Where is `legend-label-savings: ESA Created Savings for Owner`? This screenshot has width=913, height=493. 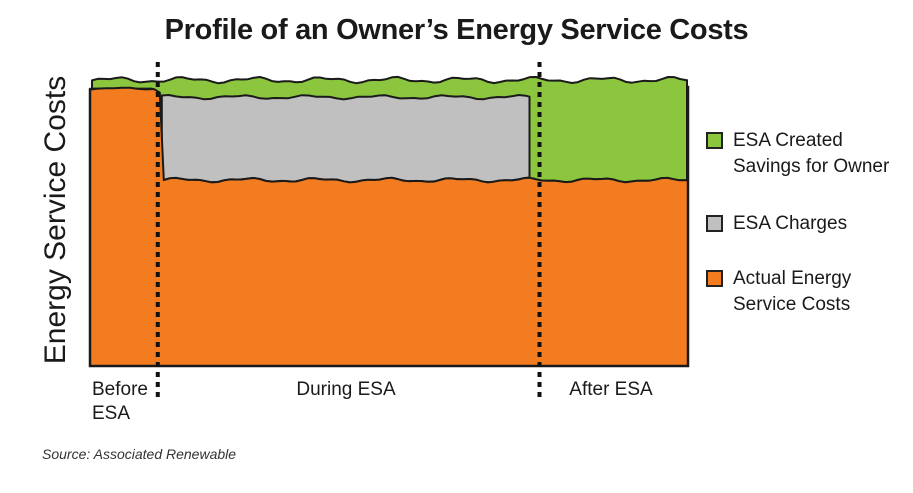 legend-label-savings: ESA Created Savings for Owner is located at coordinates (811, 153).